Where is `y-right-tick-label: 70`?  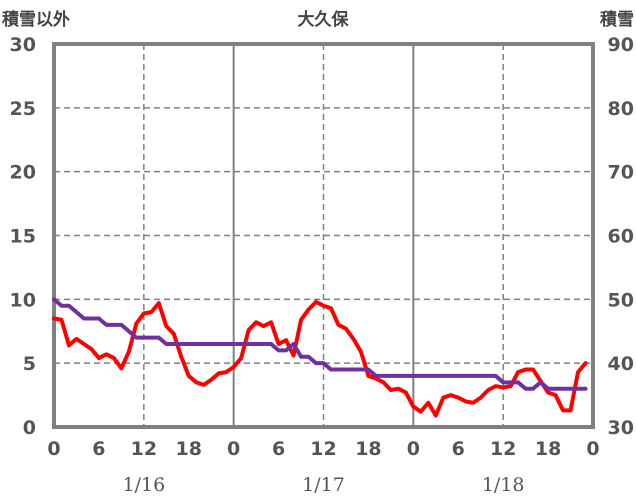
y-right-tick-label: 70 is located at coordinates (621, 173).